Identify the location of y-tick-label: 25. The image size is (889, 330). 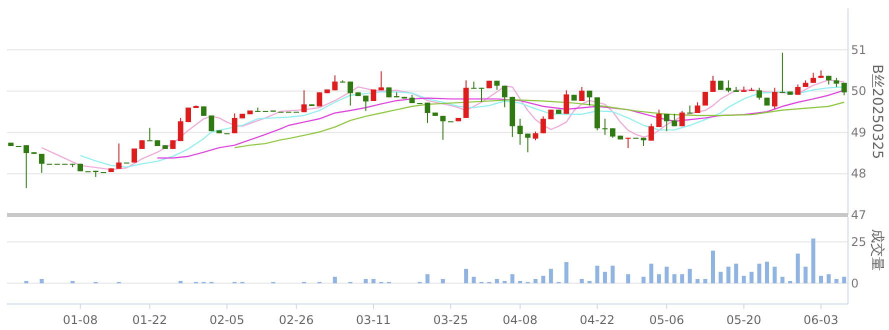
(858, 241).